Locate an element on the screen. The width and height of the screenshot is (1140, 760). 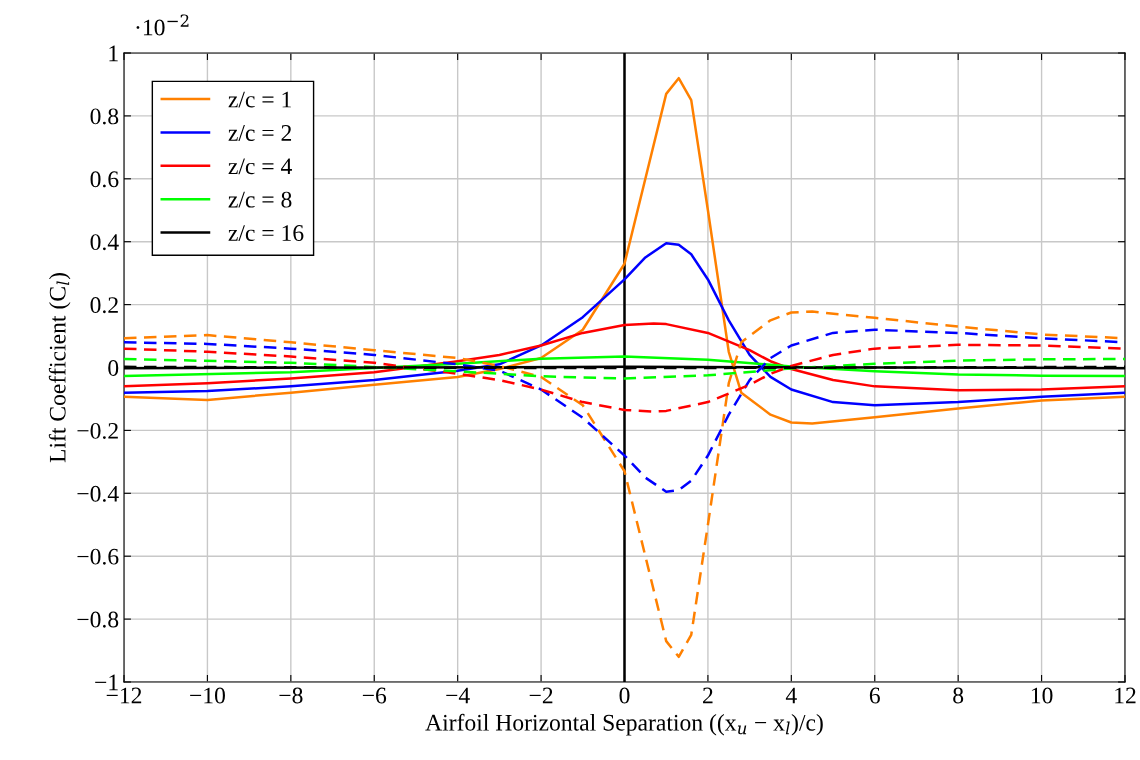
x-tick-label: 2 is located at coordinates (708, 695).